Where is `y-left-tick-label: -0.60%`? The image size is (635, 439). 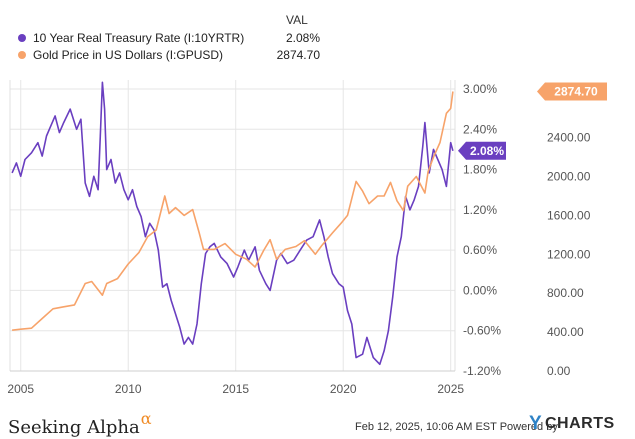 y-left-tick-label: -0.60% is located at coordinates (482, 331).